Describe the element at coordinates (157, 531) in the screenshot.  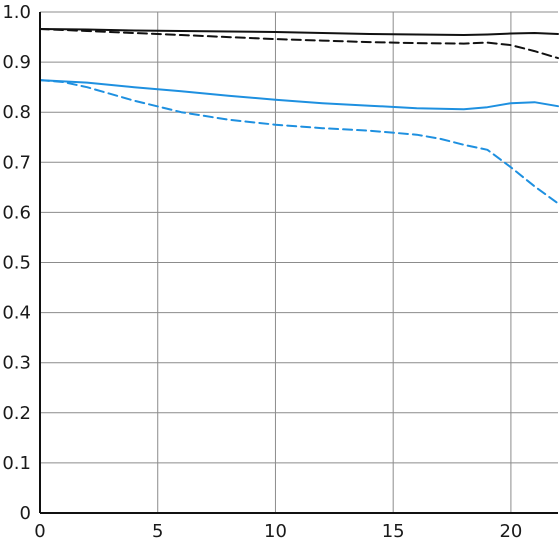
I see `x-tick-label-1: 5` at that location.